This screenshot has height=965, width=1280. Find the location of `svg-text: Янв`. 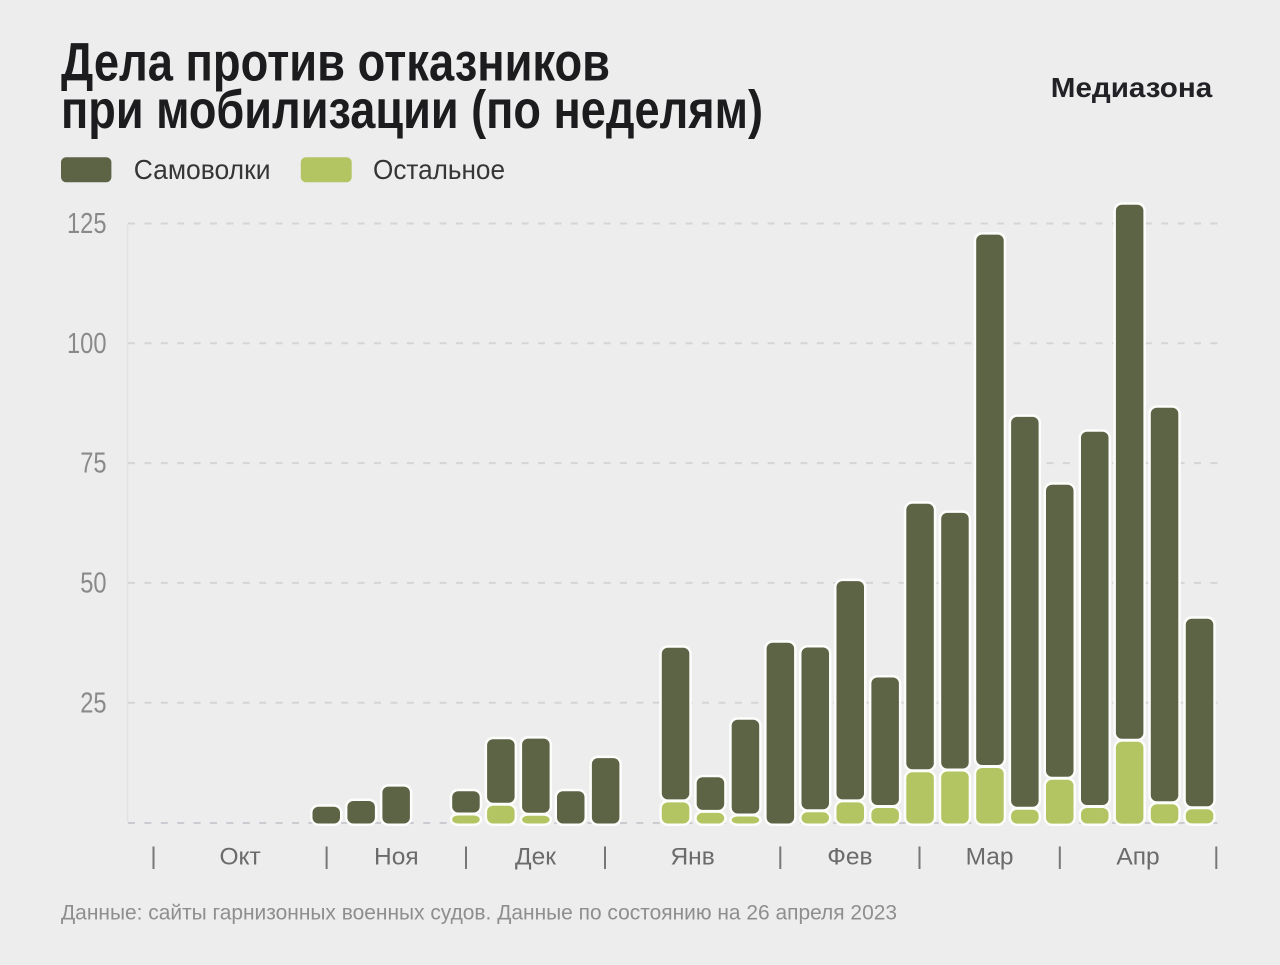

svg-text: Янв is located at coordinates (692, 857).